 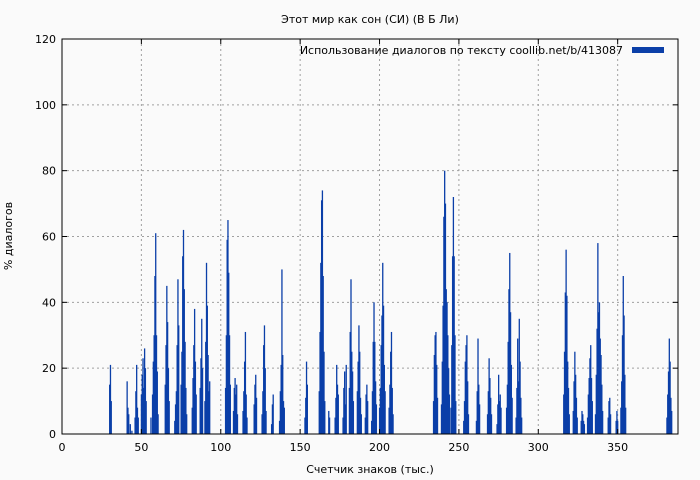 What do you see at coordinates (49, 302) in the screenshot?
I see `y-tick-label: 40` at bounding box center [49, 302].